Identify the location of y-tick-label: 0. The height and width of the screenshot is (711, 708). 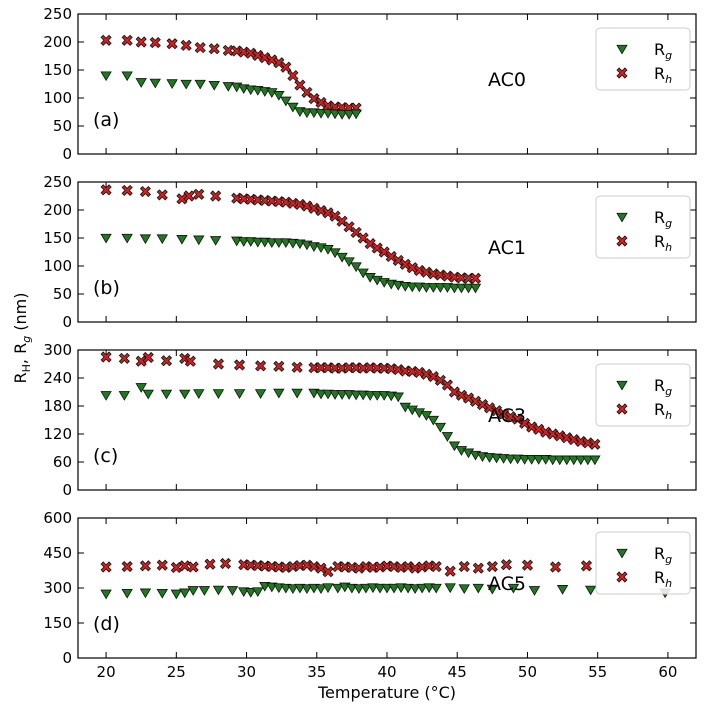
(67, 490).